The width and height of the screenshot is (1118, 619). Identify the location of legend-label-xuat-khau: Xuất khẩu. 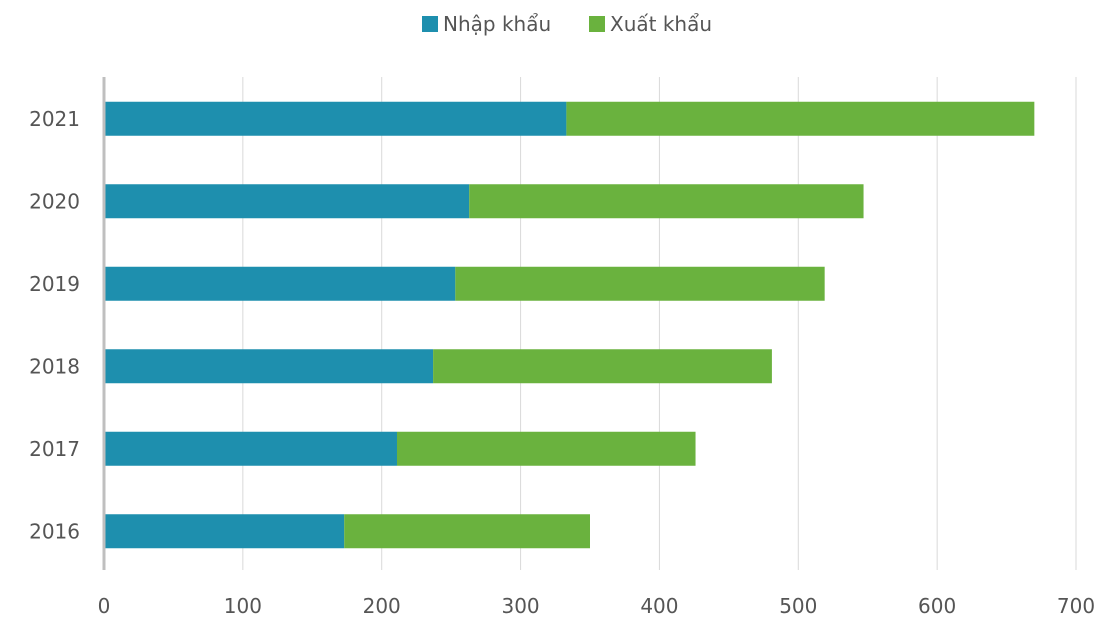
(661, 24).